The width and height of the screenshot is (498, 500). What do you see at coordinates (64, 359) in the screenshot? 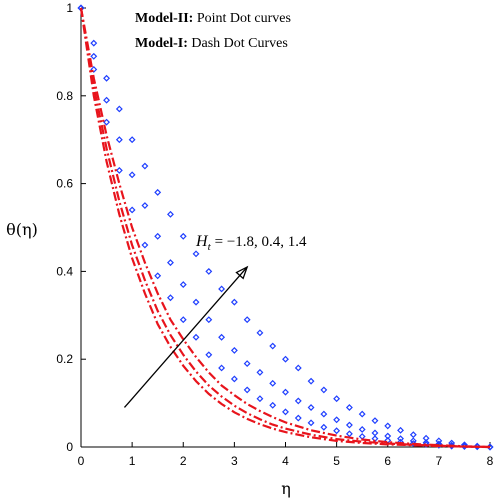
I see `y-tick-label: 0.2` at bounding box center [64, 359].